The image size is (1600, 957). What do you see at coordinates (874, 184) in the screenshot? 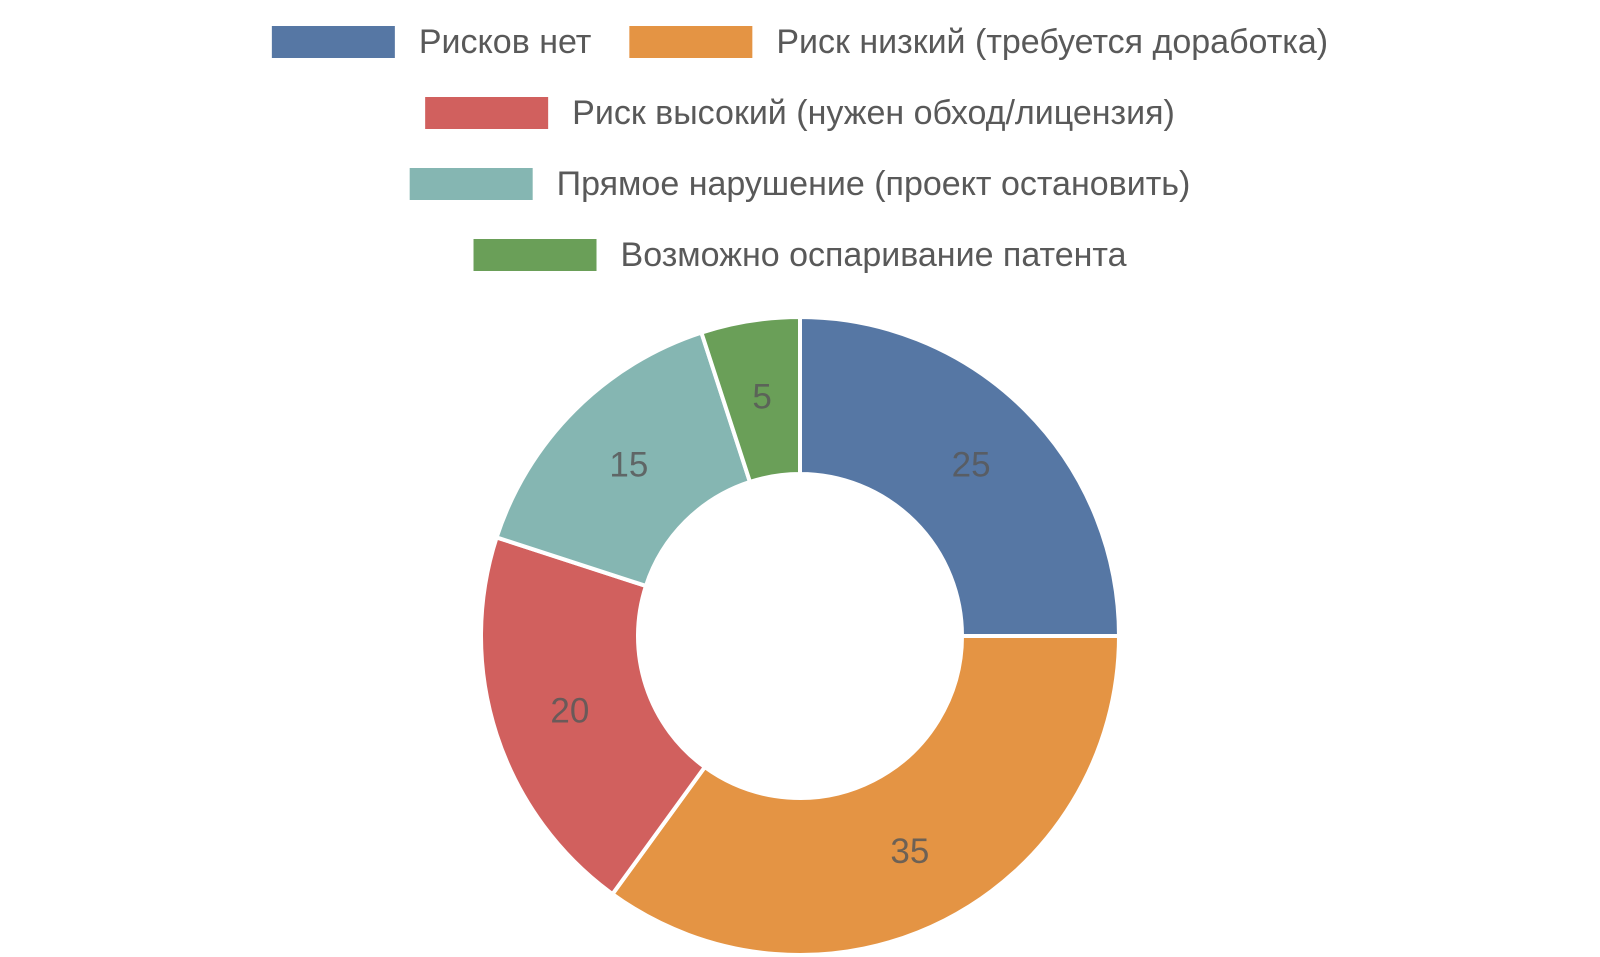
I see `legend-label: Прямое нарушение (проект остановить)` at bounding box center [874, 184].